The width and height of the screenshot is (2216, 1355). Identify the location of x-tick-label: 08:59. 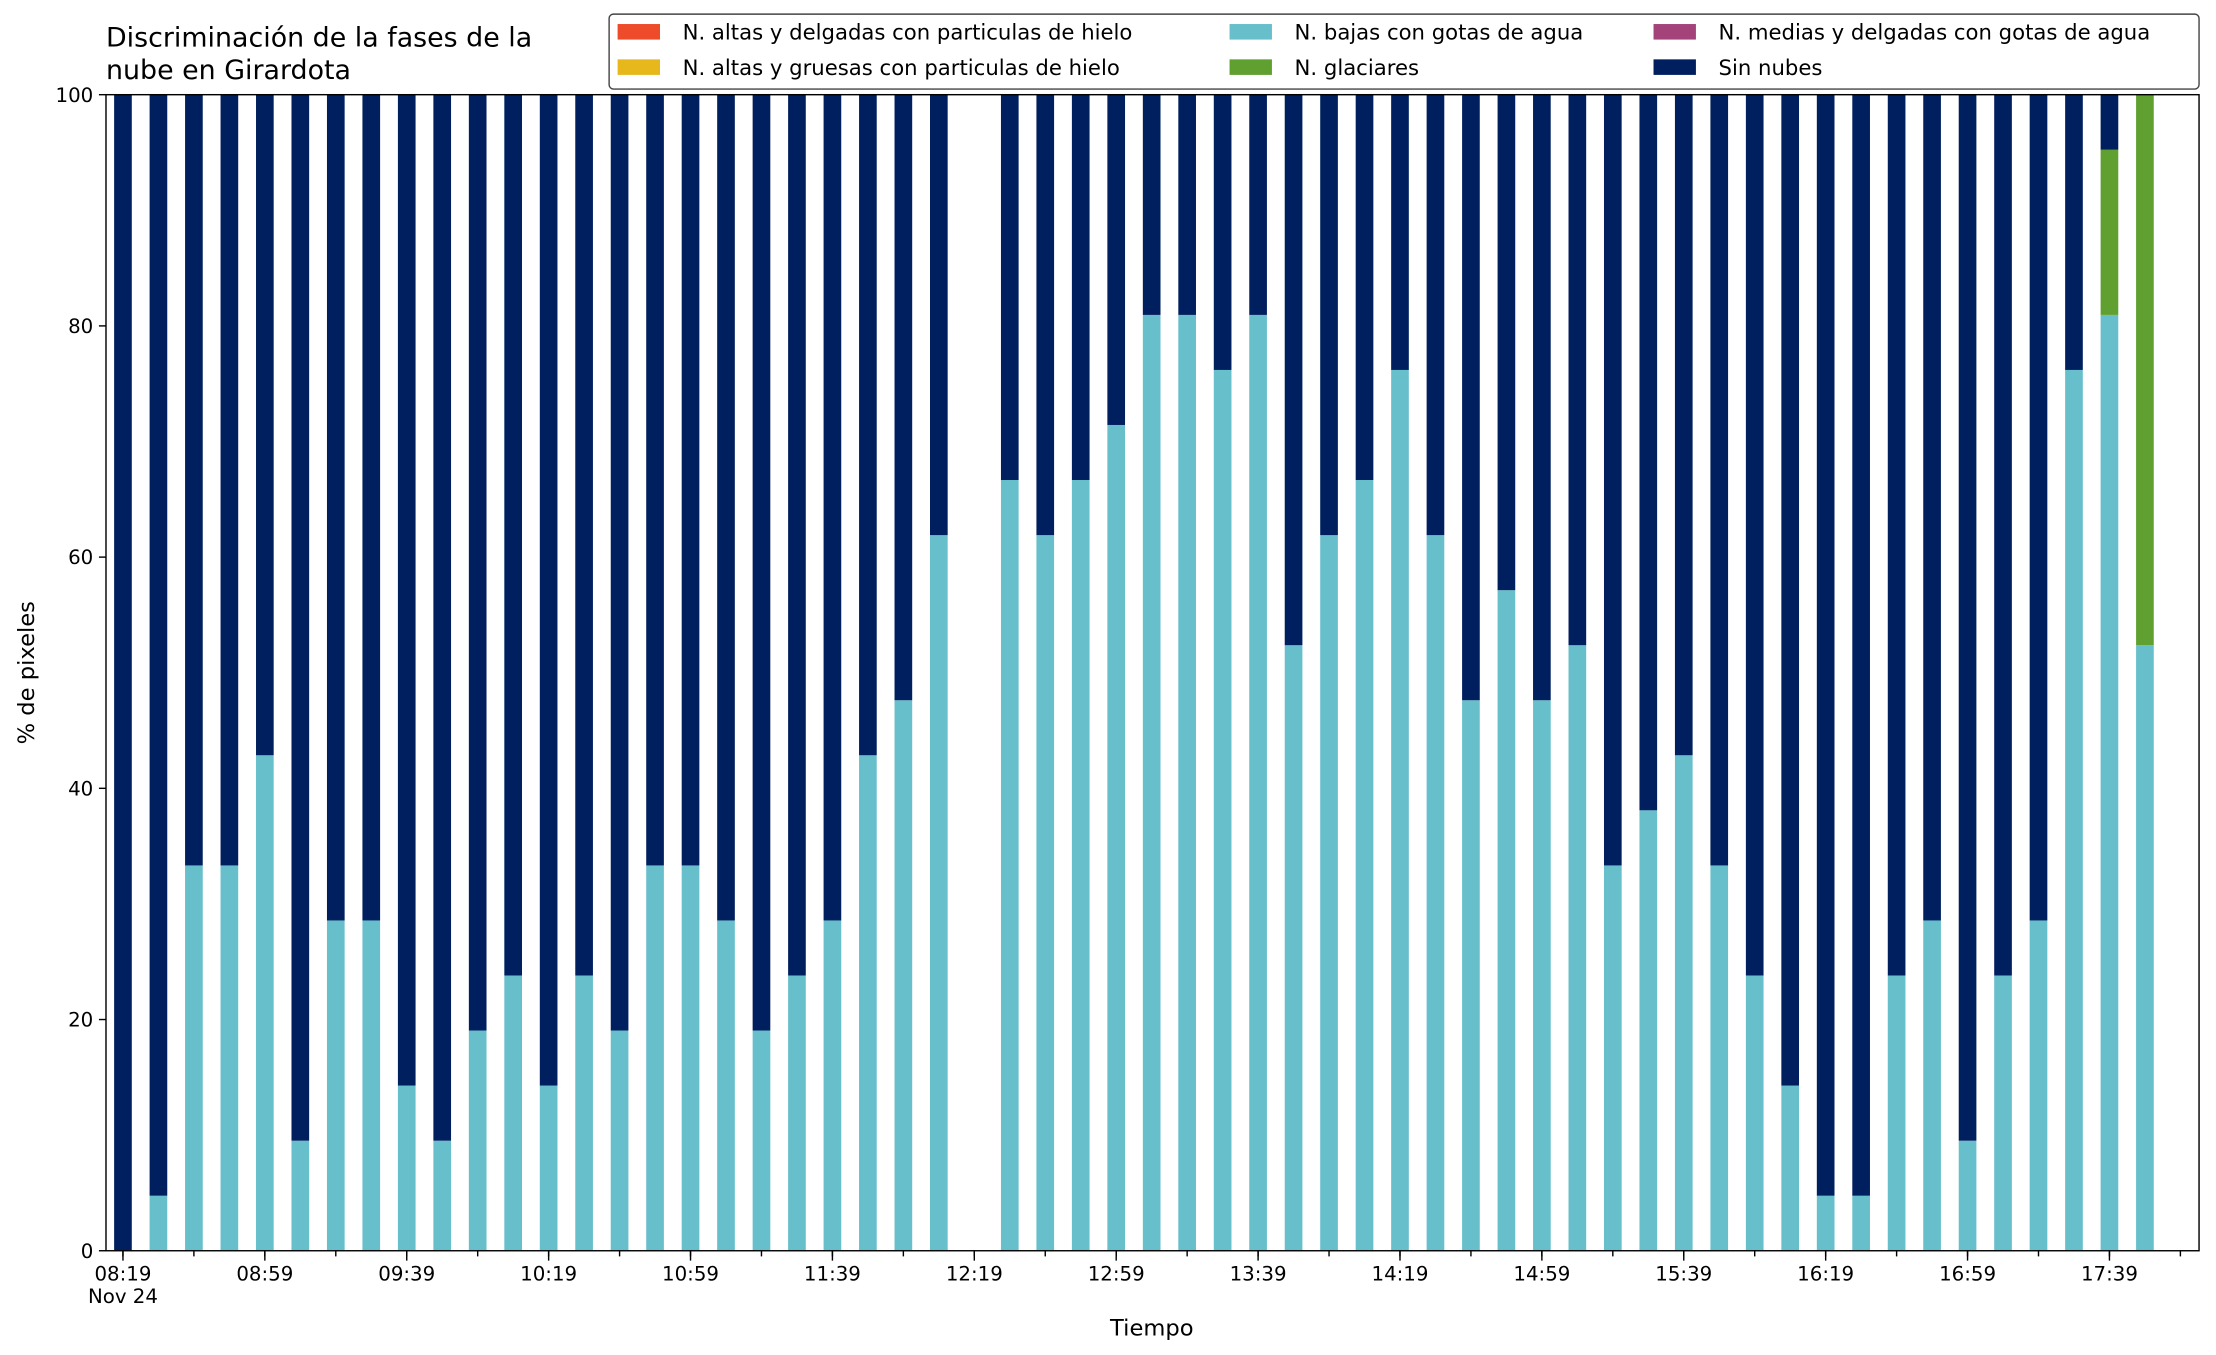
(264, 1273).